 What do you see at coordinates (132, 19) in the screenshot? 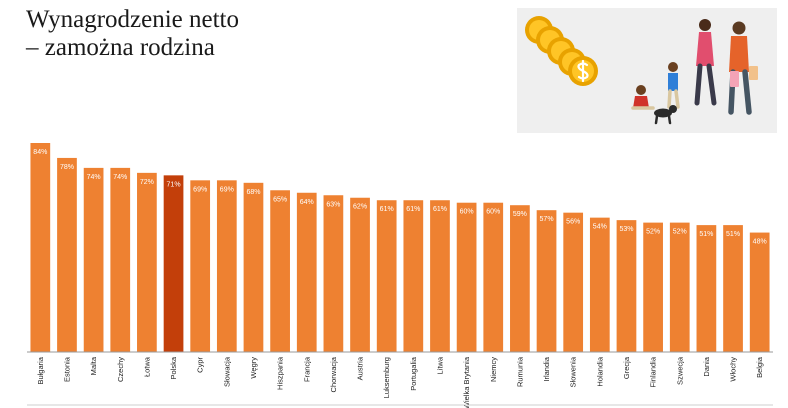
I see `chart-title-line-1: Wynagrodzenie netto` at bounding box center [132, 19].